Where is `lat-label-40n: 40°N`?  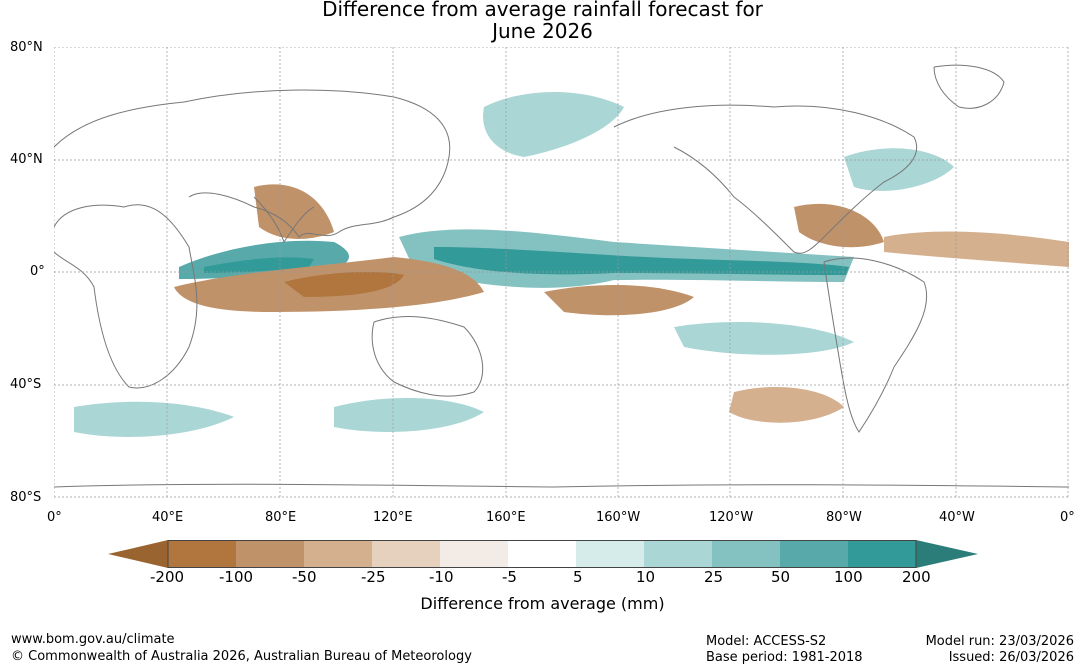 lat-label-40n: 40°N is located at coordinates (26, 159).